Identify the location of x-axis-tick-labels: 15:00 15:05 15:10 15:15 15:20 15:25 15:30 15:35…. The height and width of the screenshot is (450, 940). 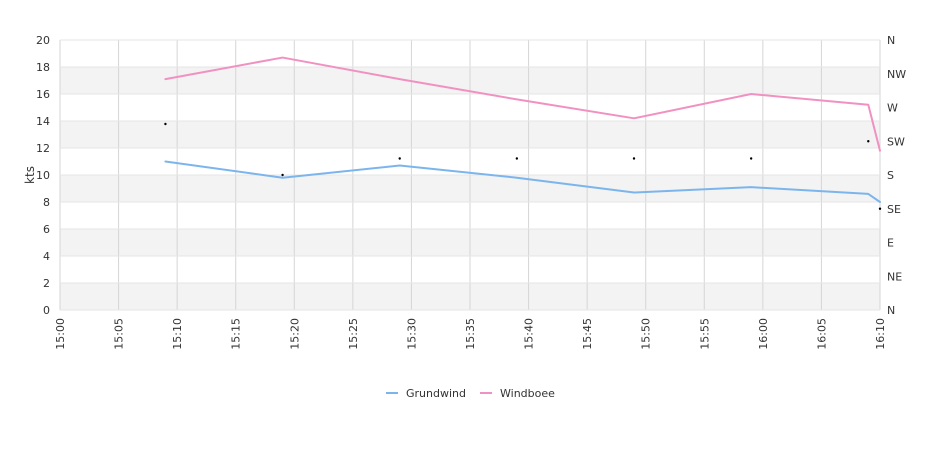
(470, 334).